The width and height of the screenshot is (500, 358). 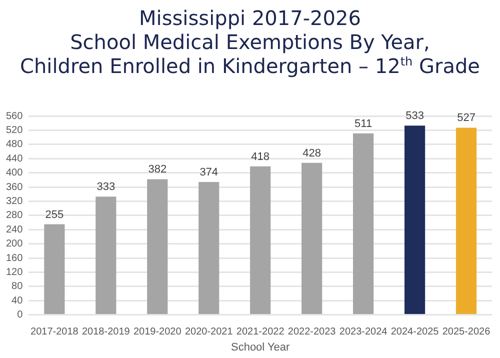 I want to click on y-tick-label: 120, so click(x=15, y=272).